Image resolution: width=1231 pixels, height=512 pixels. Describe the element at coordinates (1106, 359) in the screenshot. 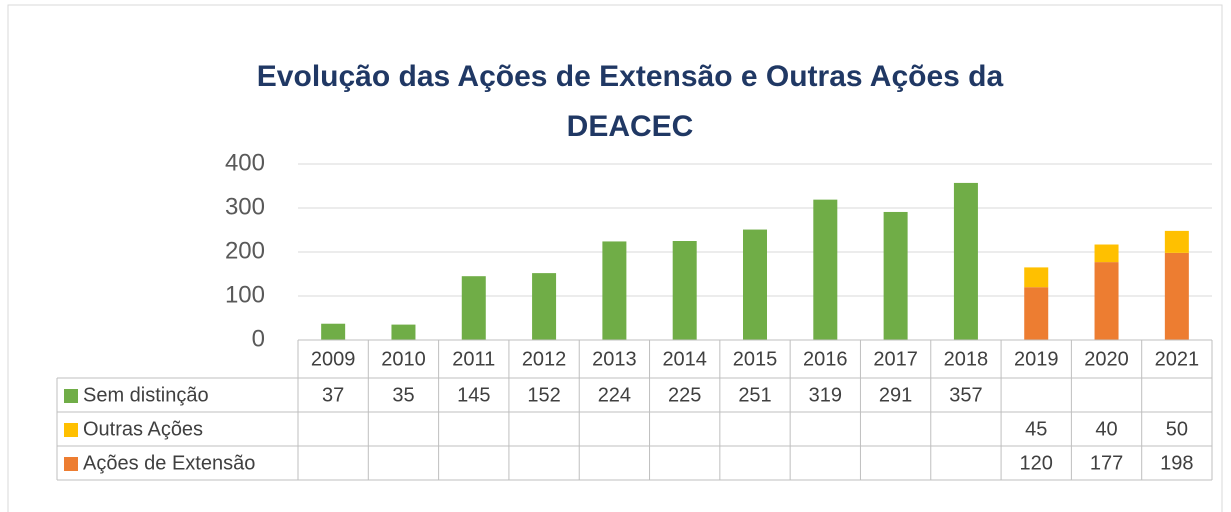

I see `x-tick-label: 2020` at that location.